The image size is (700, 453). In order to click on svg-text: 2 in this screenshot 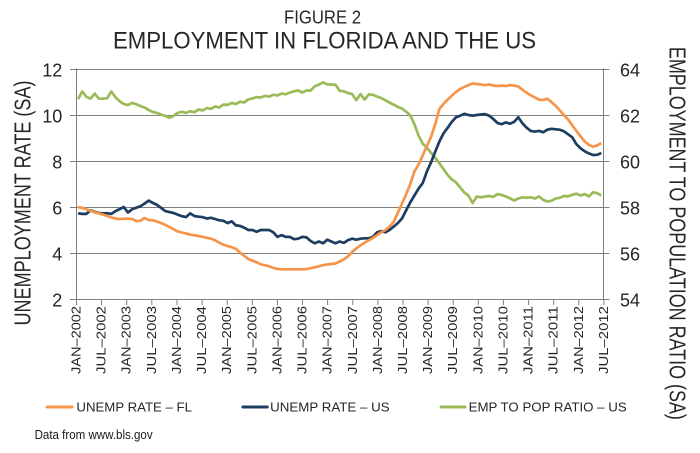, I will do `click(57, 300)`.